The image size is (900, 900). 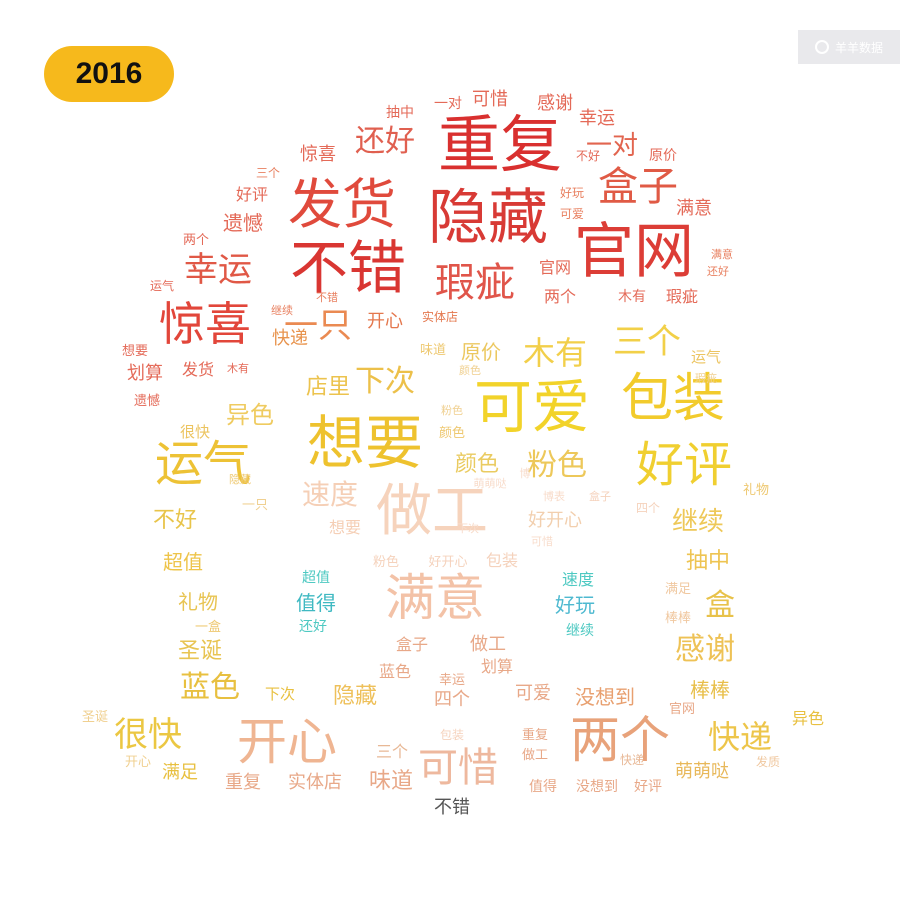 What do you see at coordinates (678, 589) in the screenshot?
I see `cloud-word: 满足` at bounding box center [678, 589].